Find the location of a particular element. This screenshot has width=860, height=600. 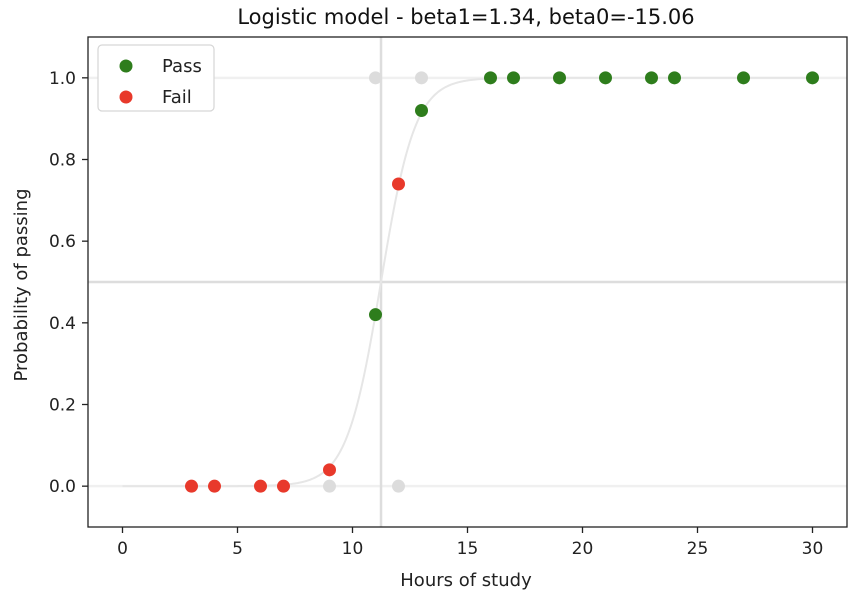

x-axis-label: Hours of study is located at coordinates (466, 580).